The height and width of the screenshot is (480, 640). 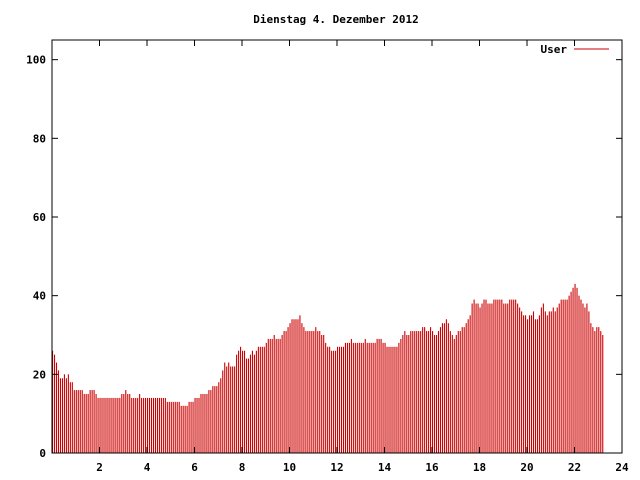 I want to click on legend-label: User, so click(x=554, y=49).